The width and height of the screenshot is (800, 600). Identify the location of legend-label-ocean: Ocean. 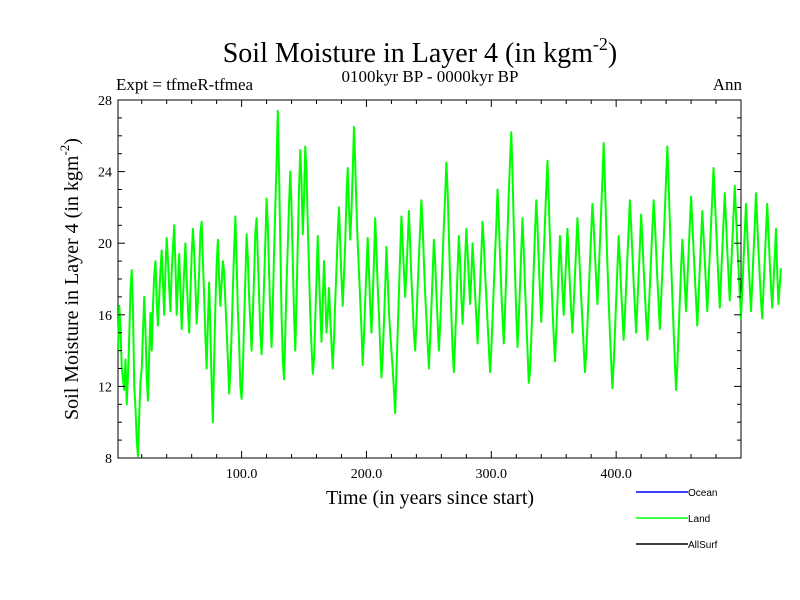
(702, 493).